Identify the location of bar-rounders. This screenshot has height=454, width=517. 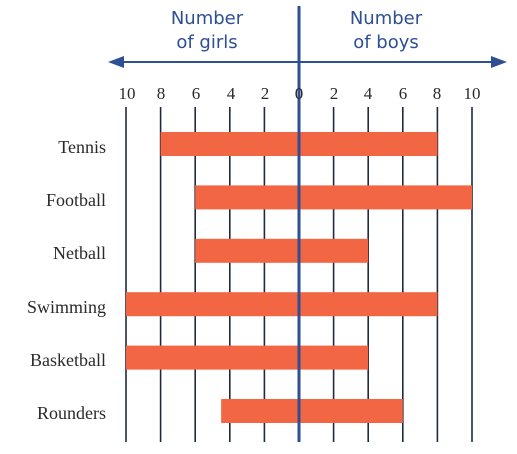
(312, 411).